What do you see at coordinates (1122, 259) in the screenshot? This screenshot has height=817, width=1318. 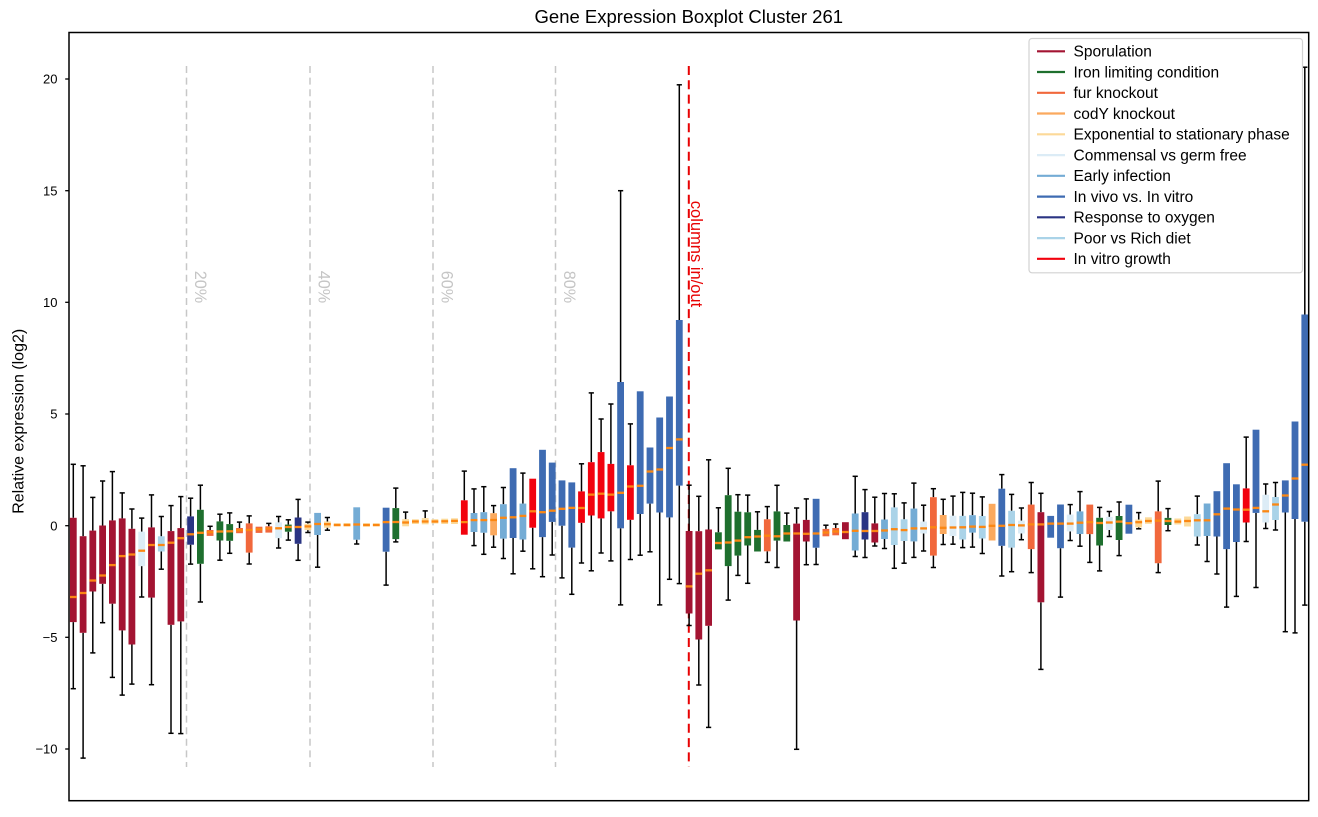 I see `svg-text: In vitro growth` at bounding box center [1122, 259].